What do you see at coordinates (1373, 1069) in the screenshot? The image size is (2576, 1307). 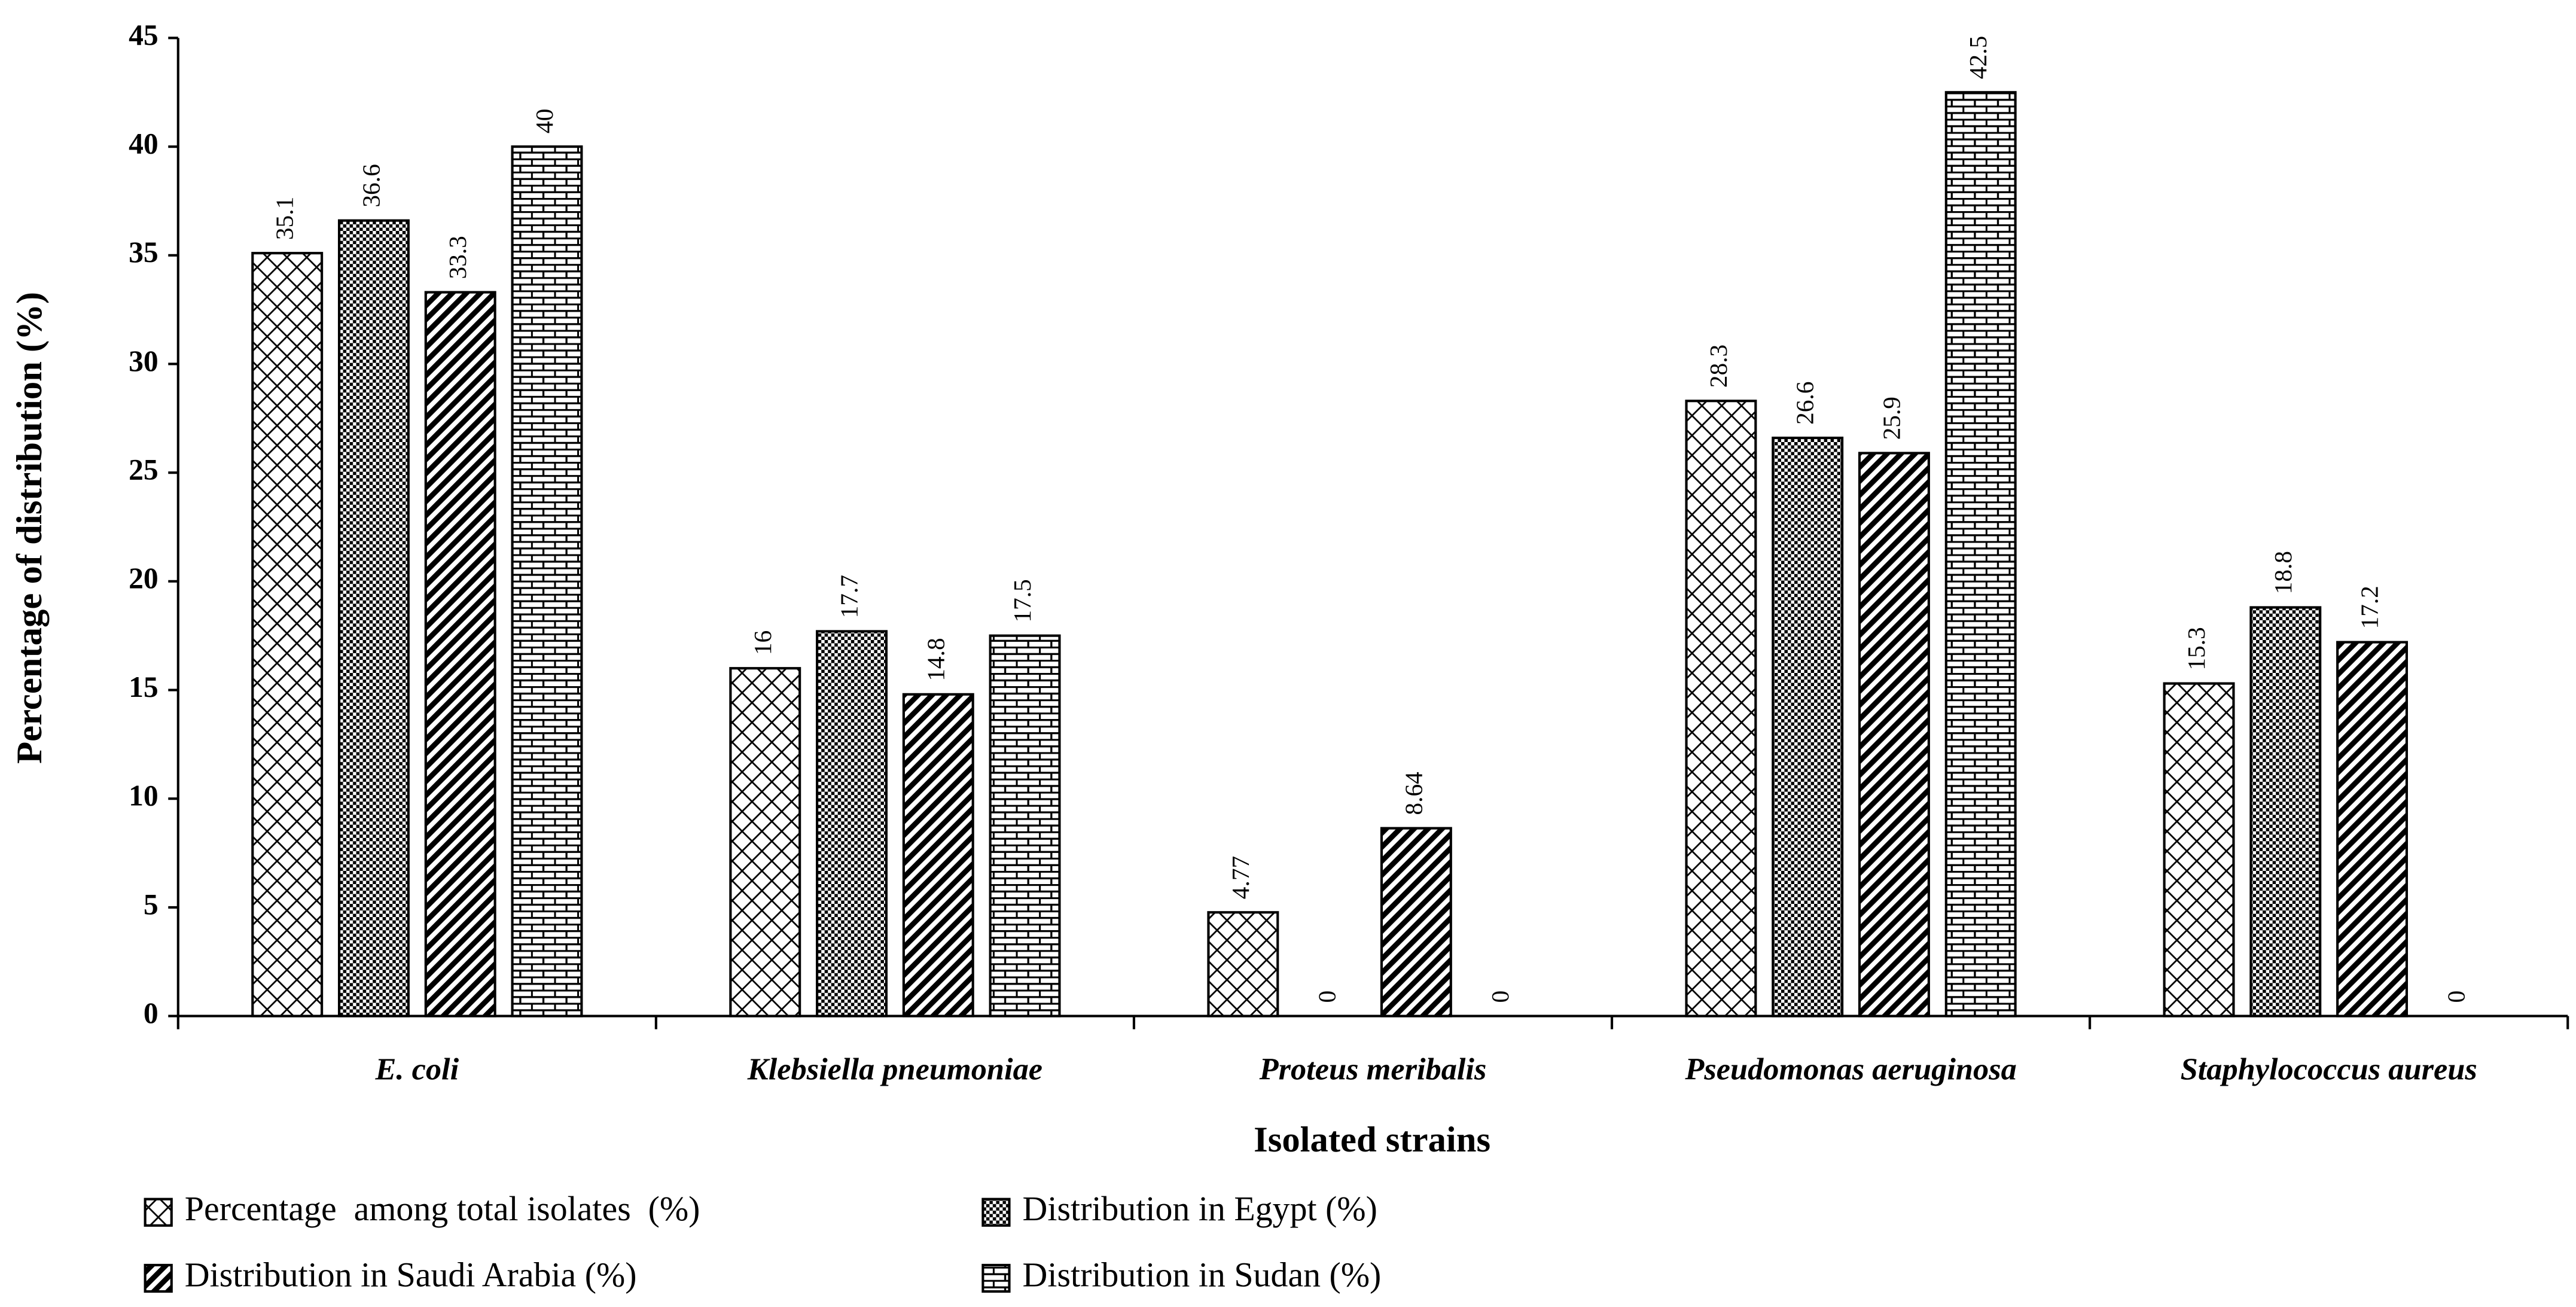 I see `x-tick-label: Proteus meribalis` at bounding box center [1373, 1069].